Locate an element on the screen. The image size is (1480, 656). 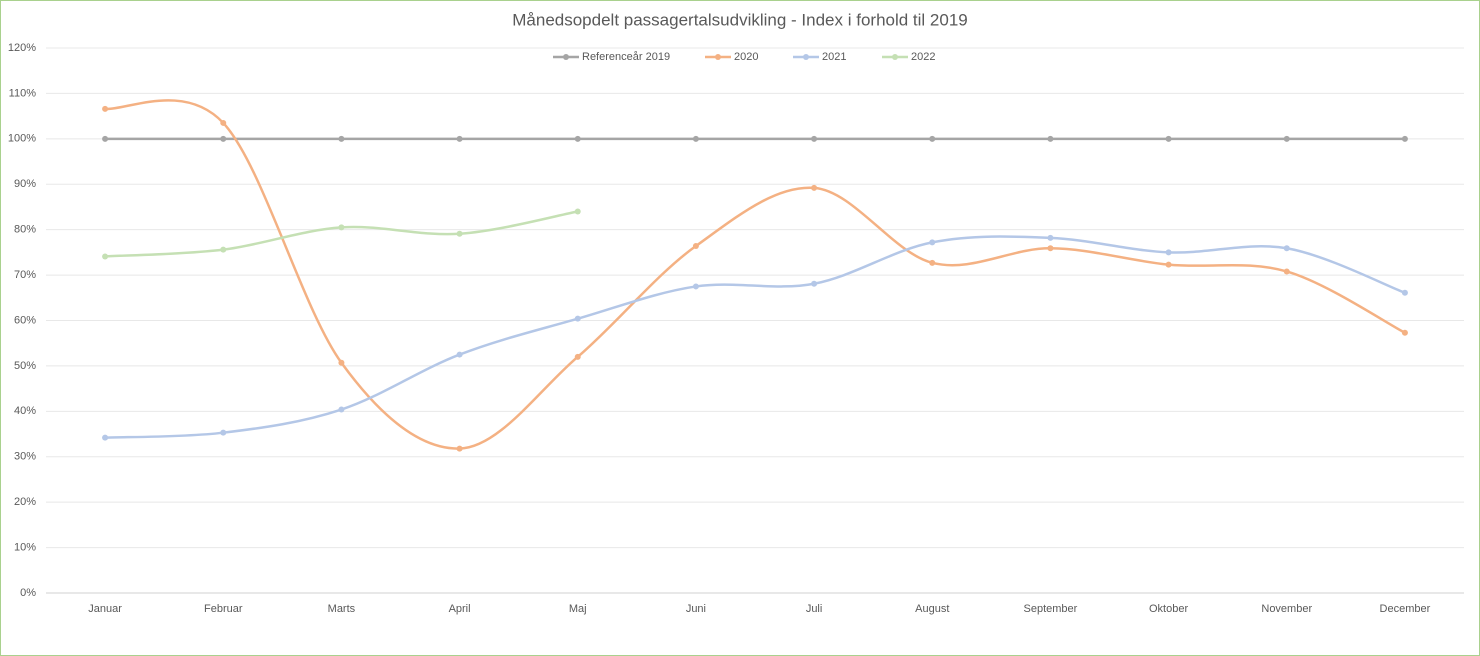
legend-label: 2022 is located at coordinates (923, 57).